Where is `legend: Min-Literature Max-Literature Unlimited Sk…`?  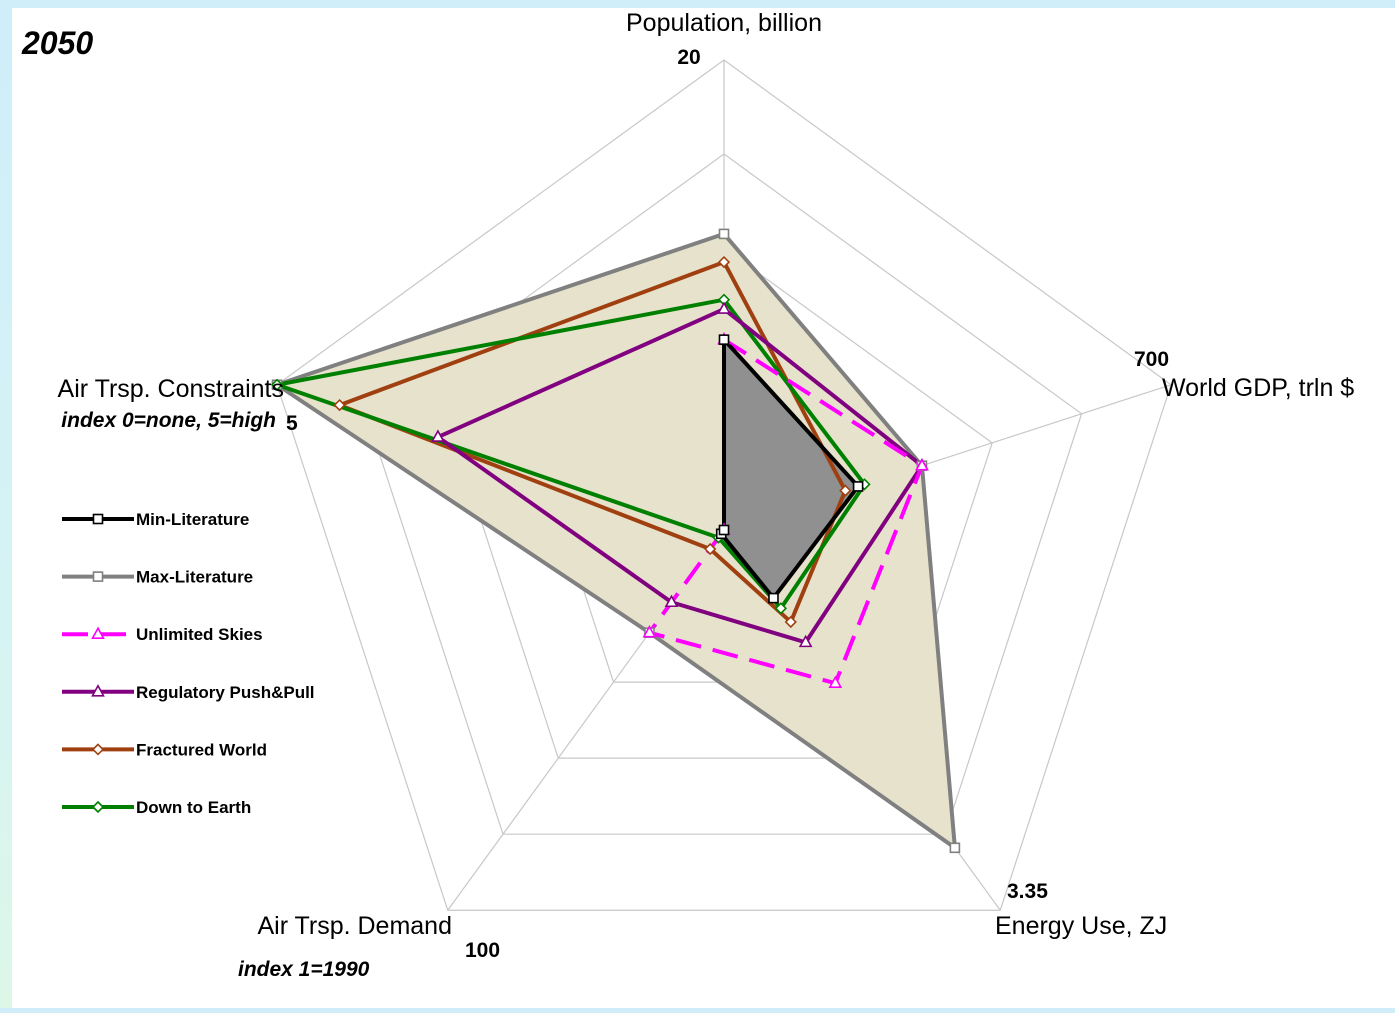
legend: Min-Literature Max-Literature Unlimited Sk… is located at coordinates (188, 663).